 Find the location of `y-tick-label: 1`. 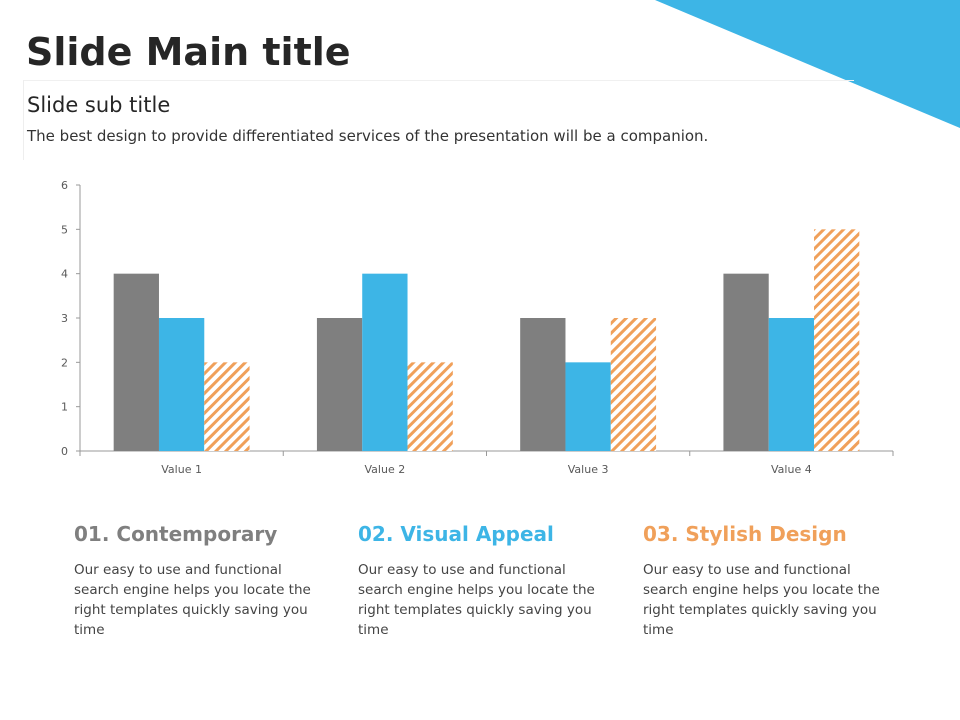

y-tick-label: 1 is located at coordinates (64, 407).